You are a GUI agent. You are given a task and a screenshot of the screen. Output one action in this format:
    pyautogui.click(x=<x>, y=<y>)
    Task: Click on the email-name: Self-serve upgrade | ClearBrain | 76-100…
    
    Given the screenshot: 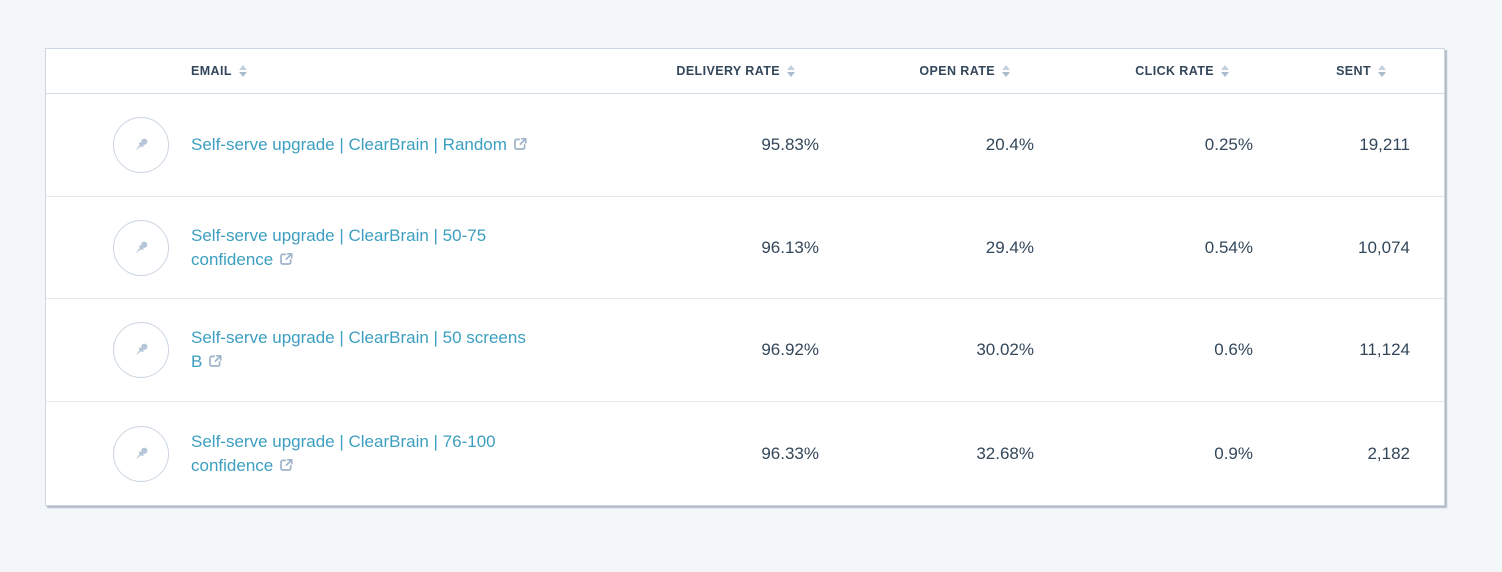 What is the action you would take?
    pyautogui.click(x=343, y=453)
    